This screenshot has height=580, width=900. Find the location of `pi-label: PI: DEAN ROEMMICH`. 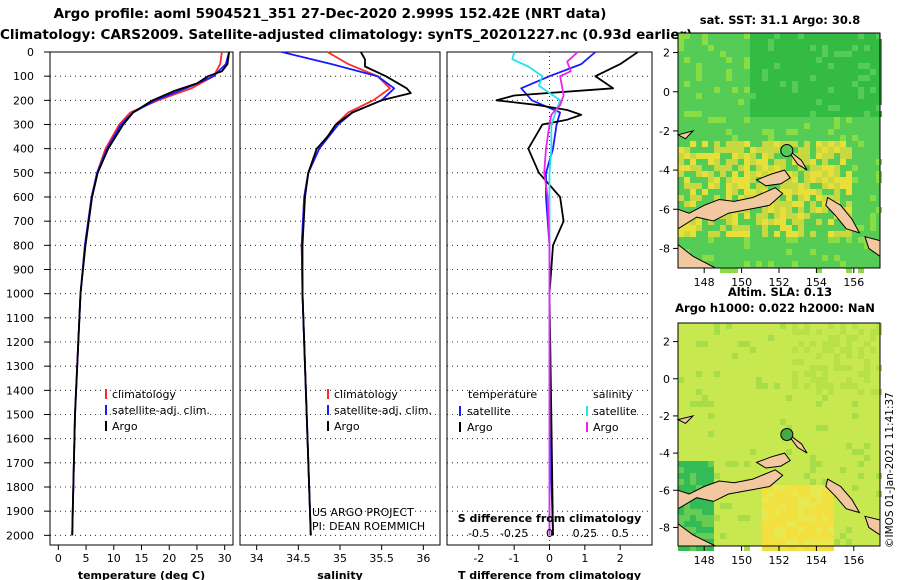

pi-label: PI: DEAN ROEMMICH is located at coordinates (368, 526).